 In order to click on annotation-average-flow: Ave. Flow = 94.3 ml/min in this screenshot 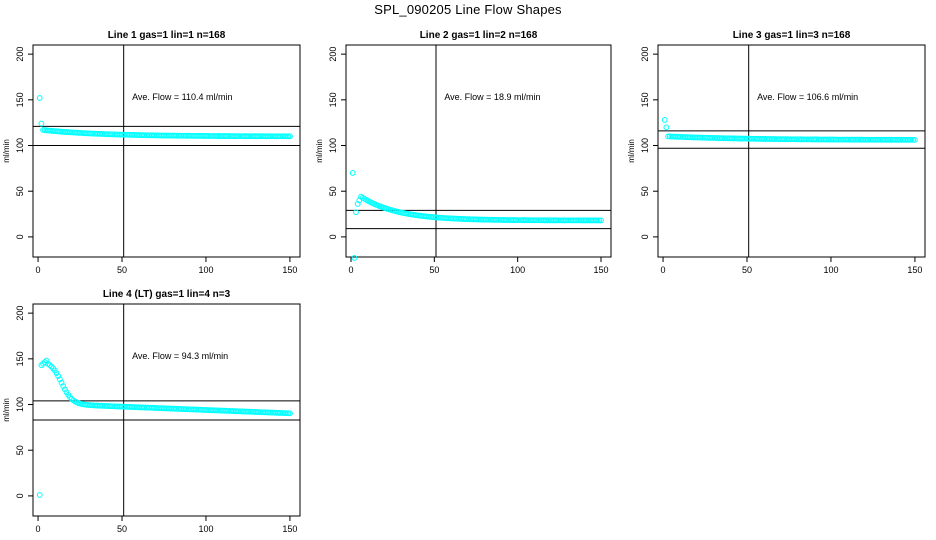, I will do `click(180, 356)`.